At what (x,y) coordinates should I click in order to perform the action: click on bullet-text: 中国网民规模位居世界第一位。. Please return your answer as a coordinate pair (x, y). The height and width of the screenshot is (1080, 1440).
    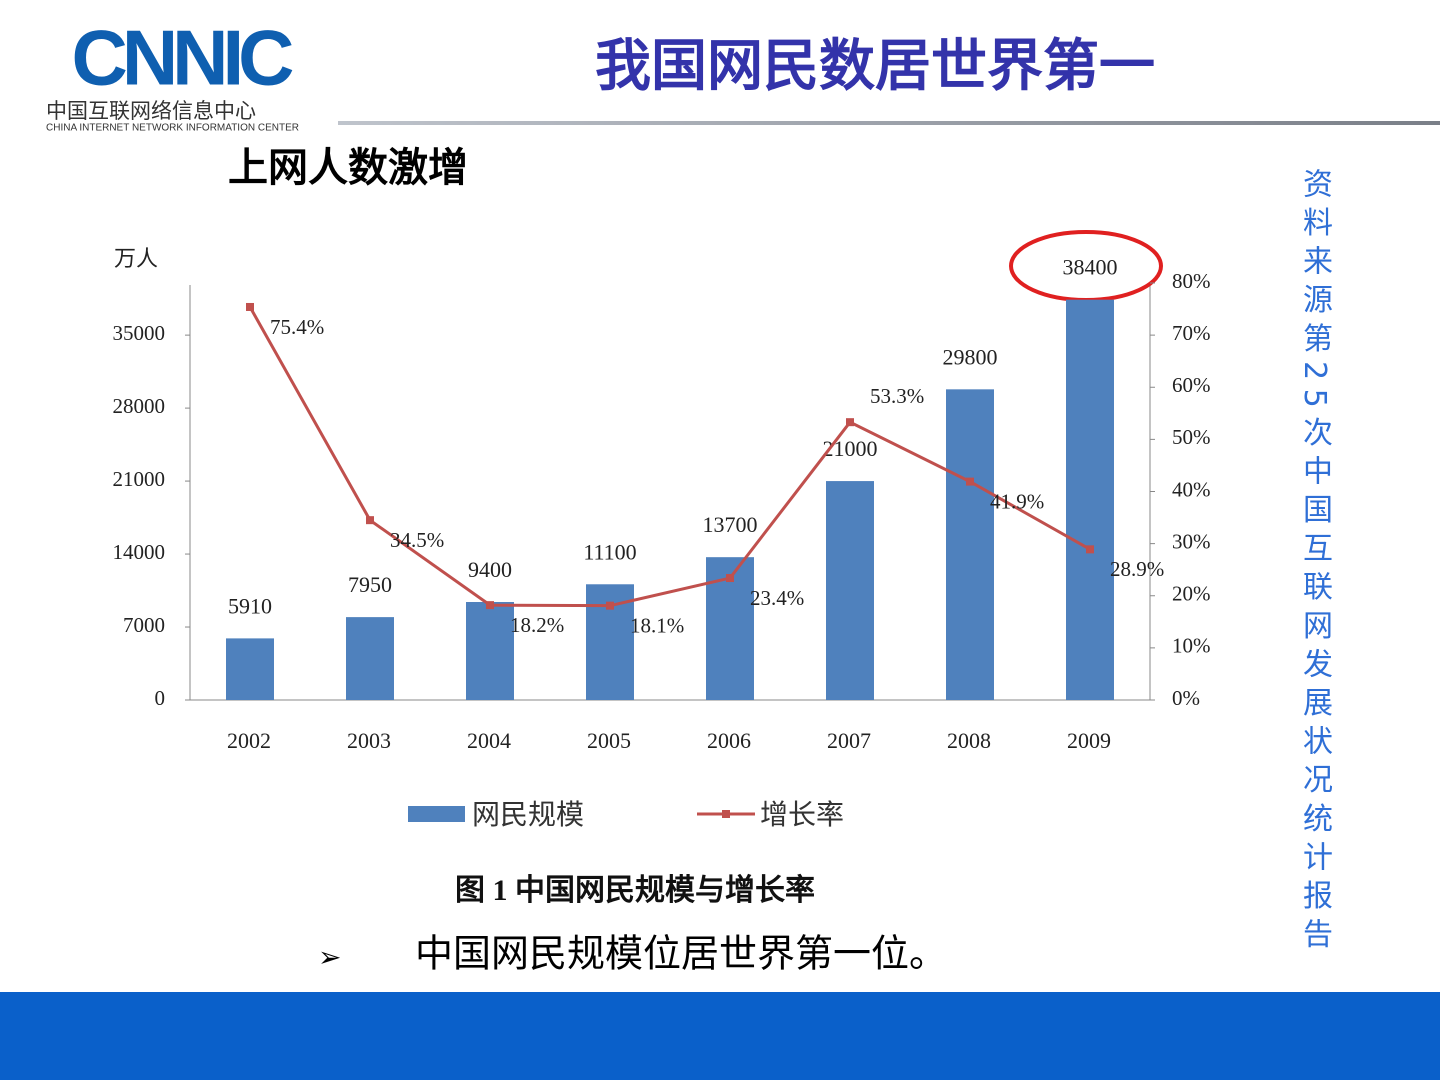
    Looking at the image, I should click on (681, 955).